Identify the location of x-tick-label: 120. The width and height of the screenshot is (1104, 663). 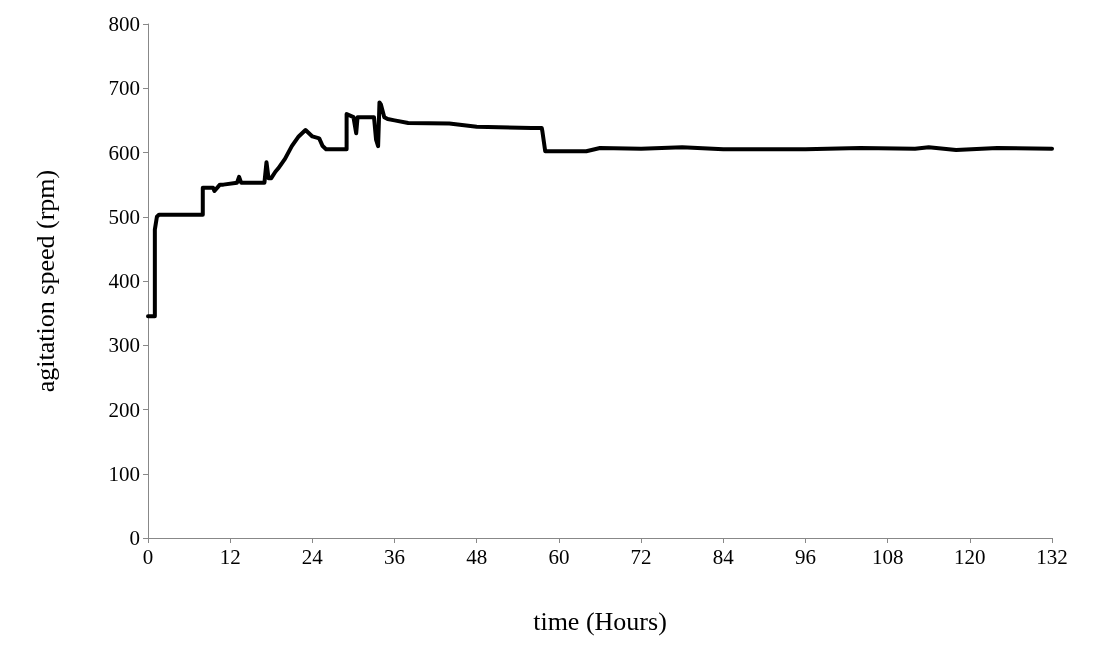
(970, 556).